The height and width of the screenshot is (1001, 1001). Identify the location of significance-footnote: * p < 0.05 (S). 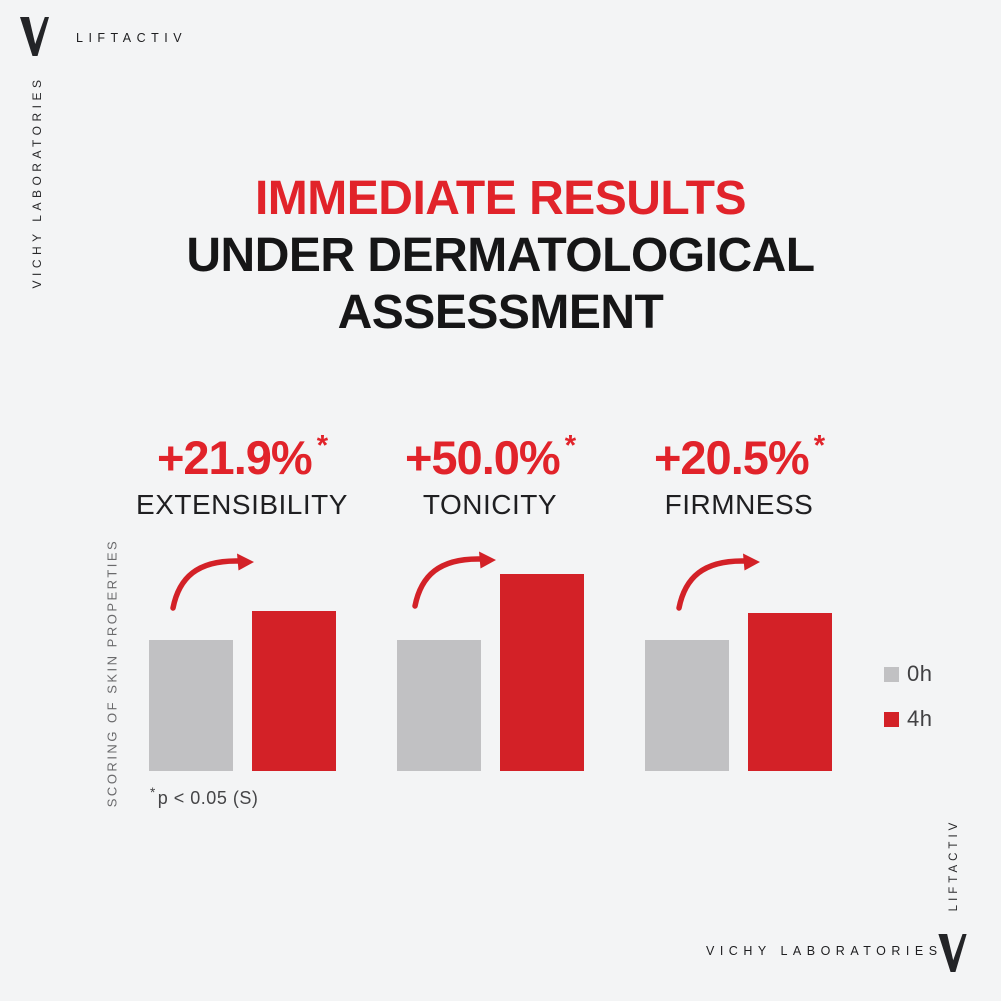
(204, 797).